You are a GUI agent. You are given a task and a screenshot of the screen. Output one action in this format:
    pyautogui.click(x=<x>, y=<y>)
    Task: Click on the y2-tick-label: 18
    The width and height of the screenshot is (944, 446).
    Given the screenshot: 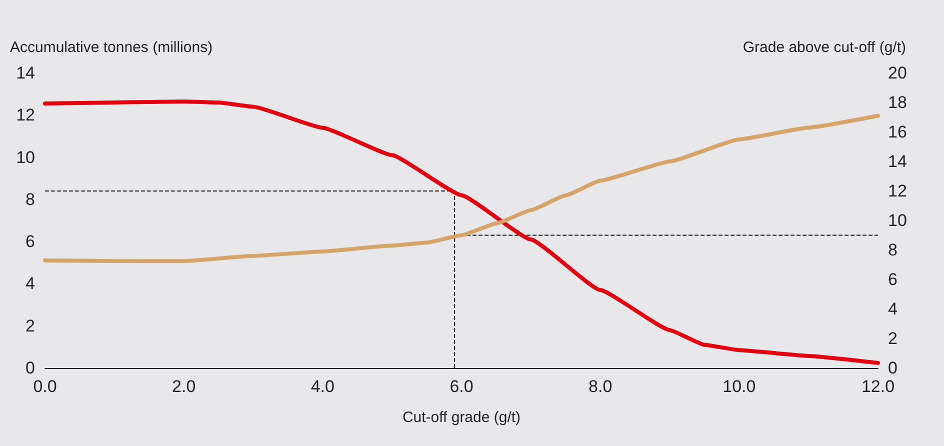 What is the action you would take?
    pyautogui.click(x=897, y=102)
    